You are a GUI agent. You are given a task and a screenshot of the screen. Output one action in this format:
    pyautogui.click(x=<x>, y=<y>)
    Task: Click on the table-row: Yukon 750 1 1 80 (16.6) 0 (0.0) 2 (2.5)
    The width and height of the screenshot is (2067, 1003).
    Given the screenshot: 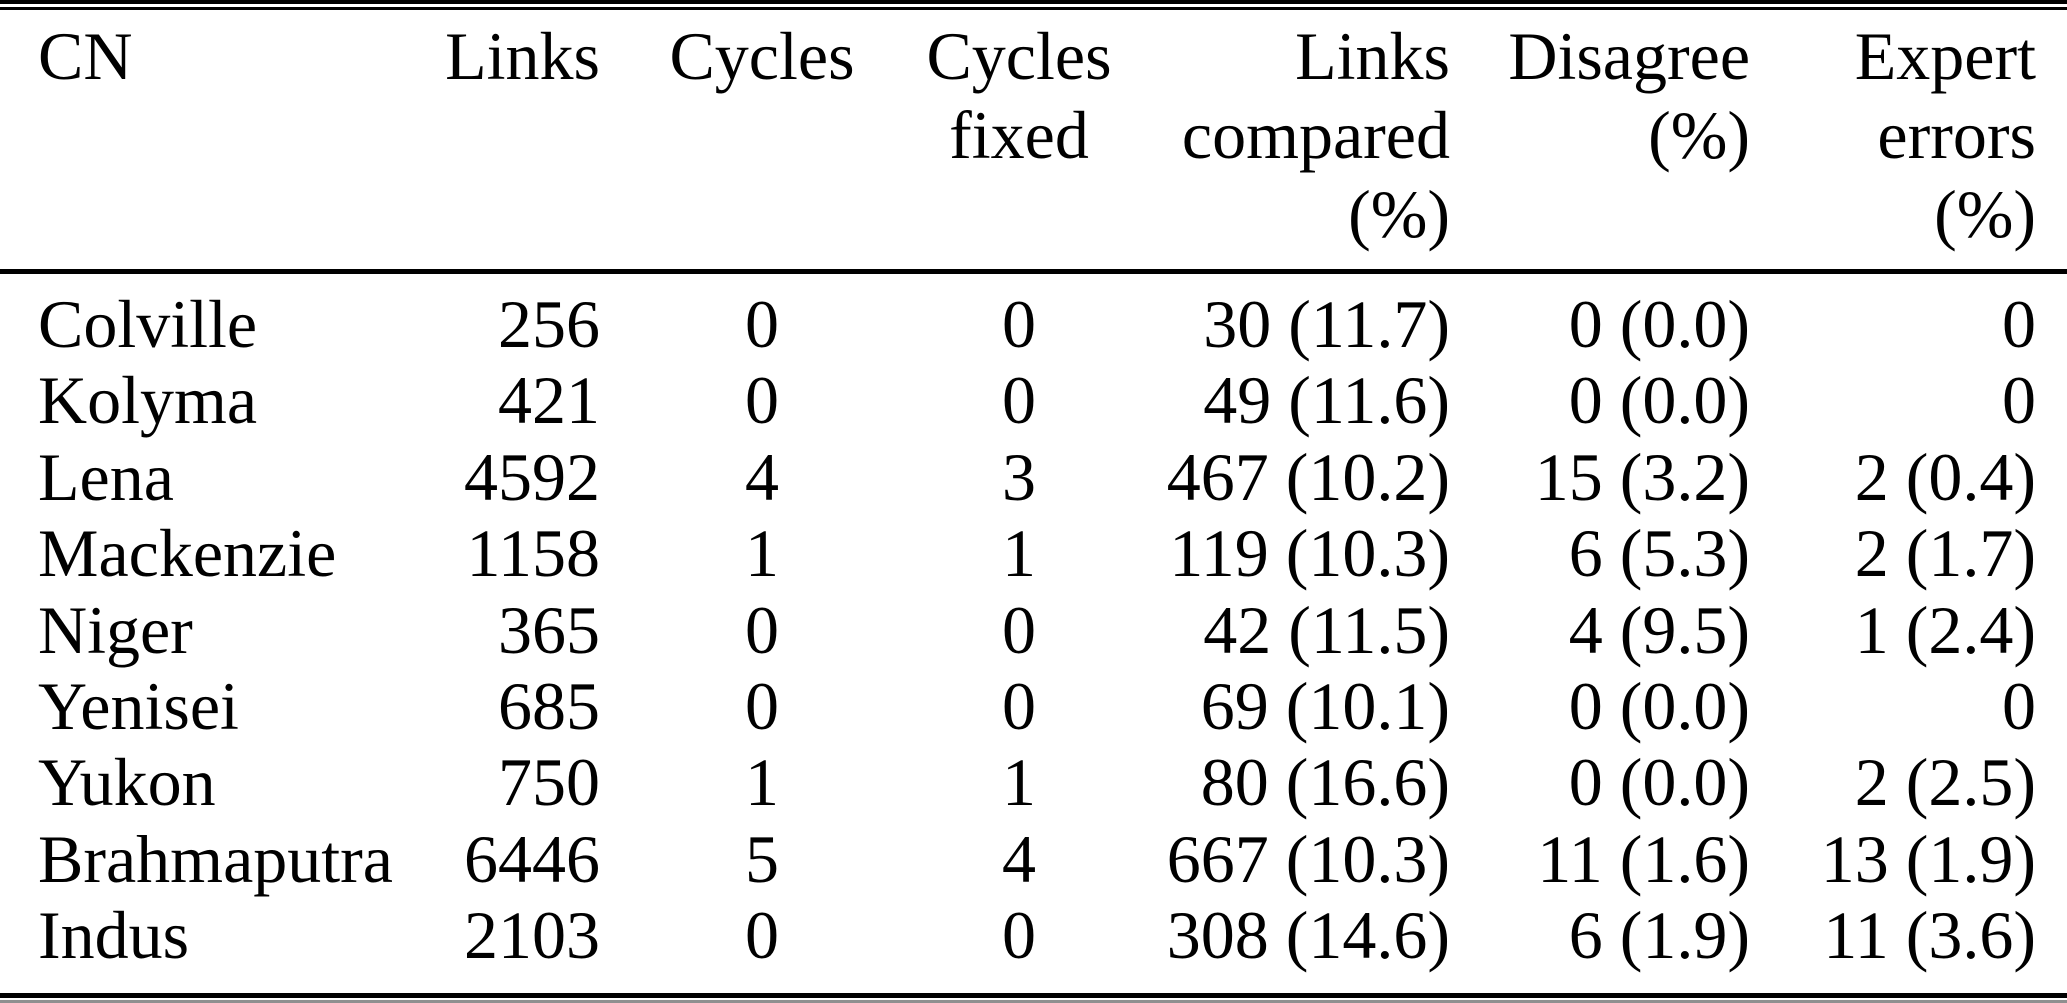 What is the action you would take?
    pyautogui.click(x=1033, y=782)
    